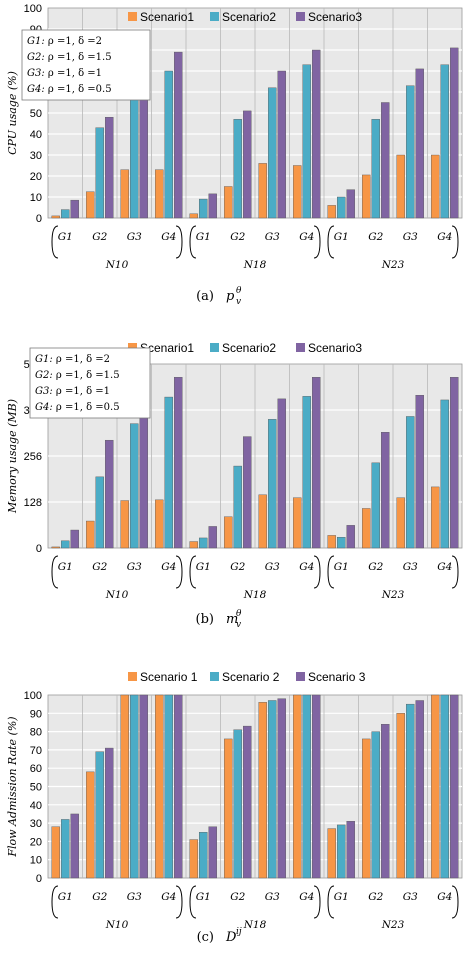 The height and width of the screenshot is (953, 474). I want to click on legend-label-1: Scenario 1, so click(169, 677).